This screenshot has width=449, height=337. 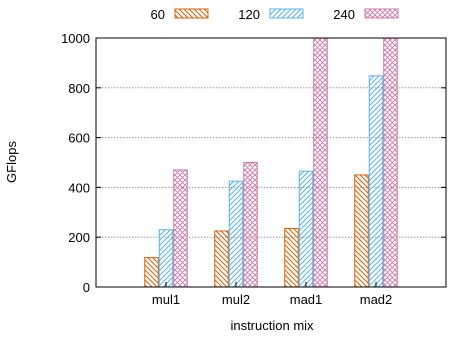 What do you see at coordinates (75, 38) in the screenshot?
I see `y-tick-label: 1000` at bounding box center [75, 38].